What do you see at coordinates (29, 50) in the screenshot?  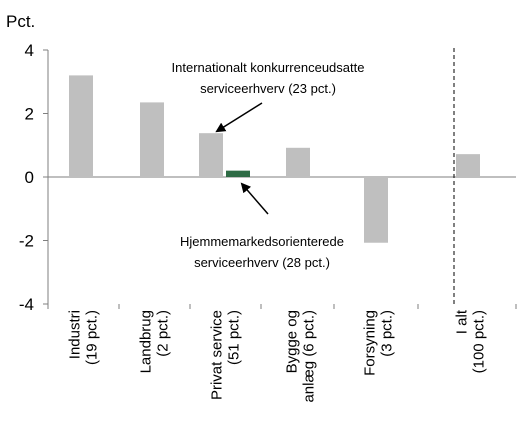 I see `y-tick-label: 4` at bounding box center [29, 50].